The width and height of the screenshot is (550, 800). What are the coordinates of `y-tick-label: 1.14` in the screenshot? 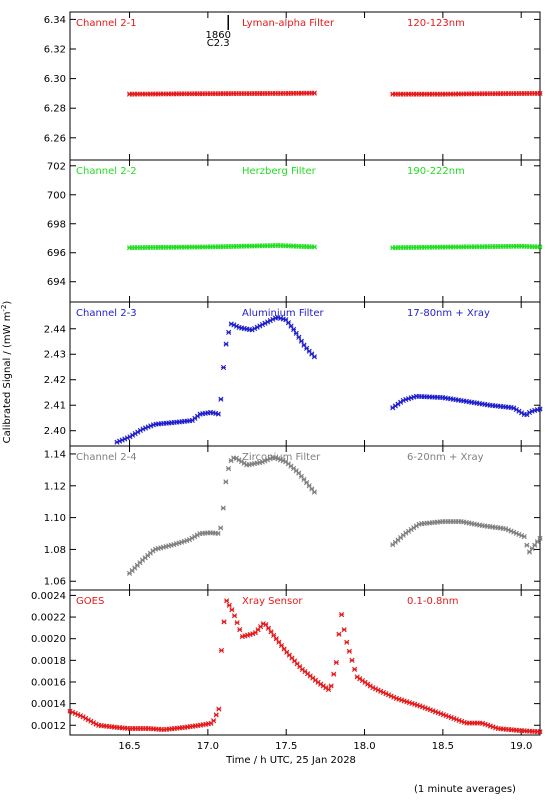 It's located at (55, 454).